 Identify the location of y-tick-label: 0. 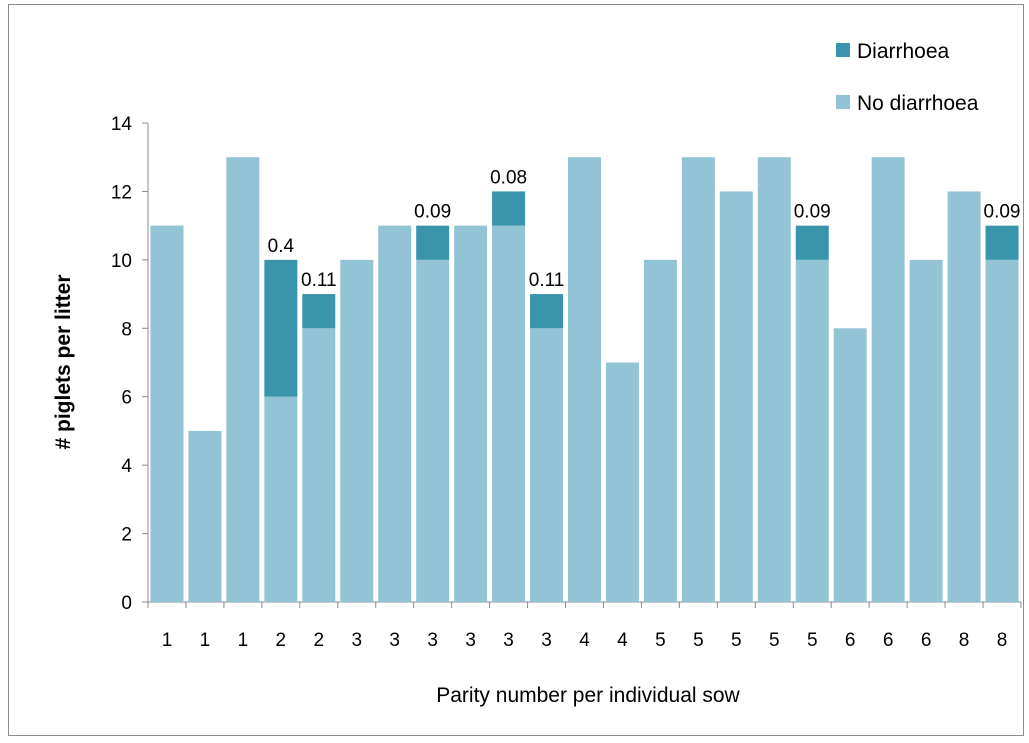
(126, 603).